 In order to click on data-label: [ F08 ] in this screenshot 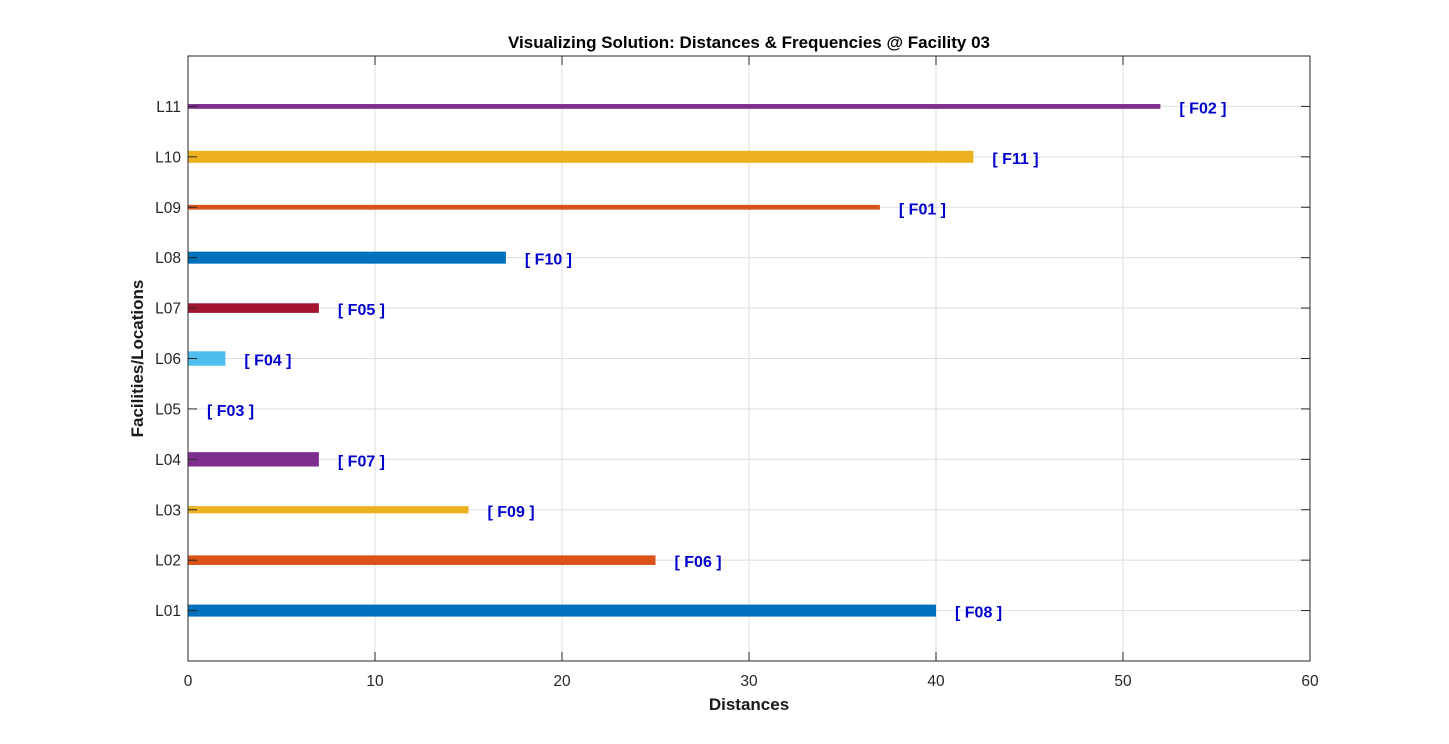, I will do `click(978, 613)`.